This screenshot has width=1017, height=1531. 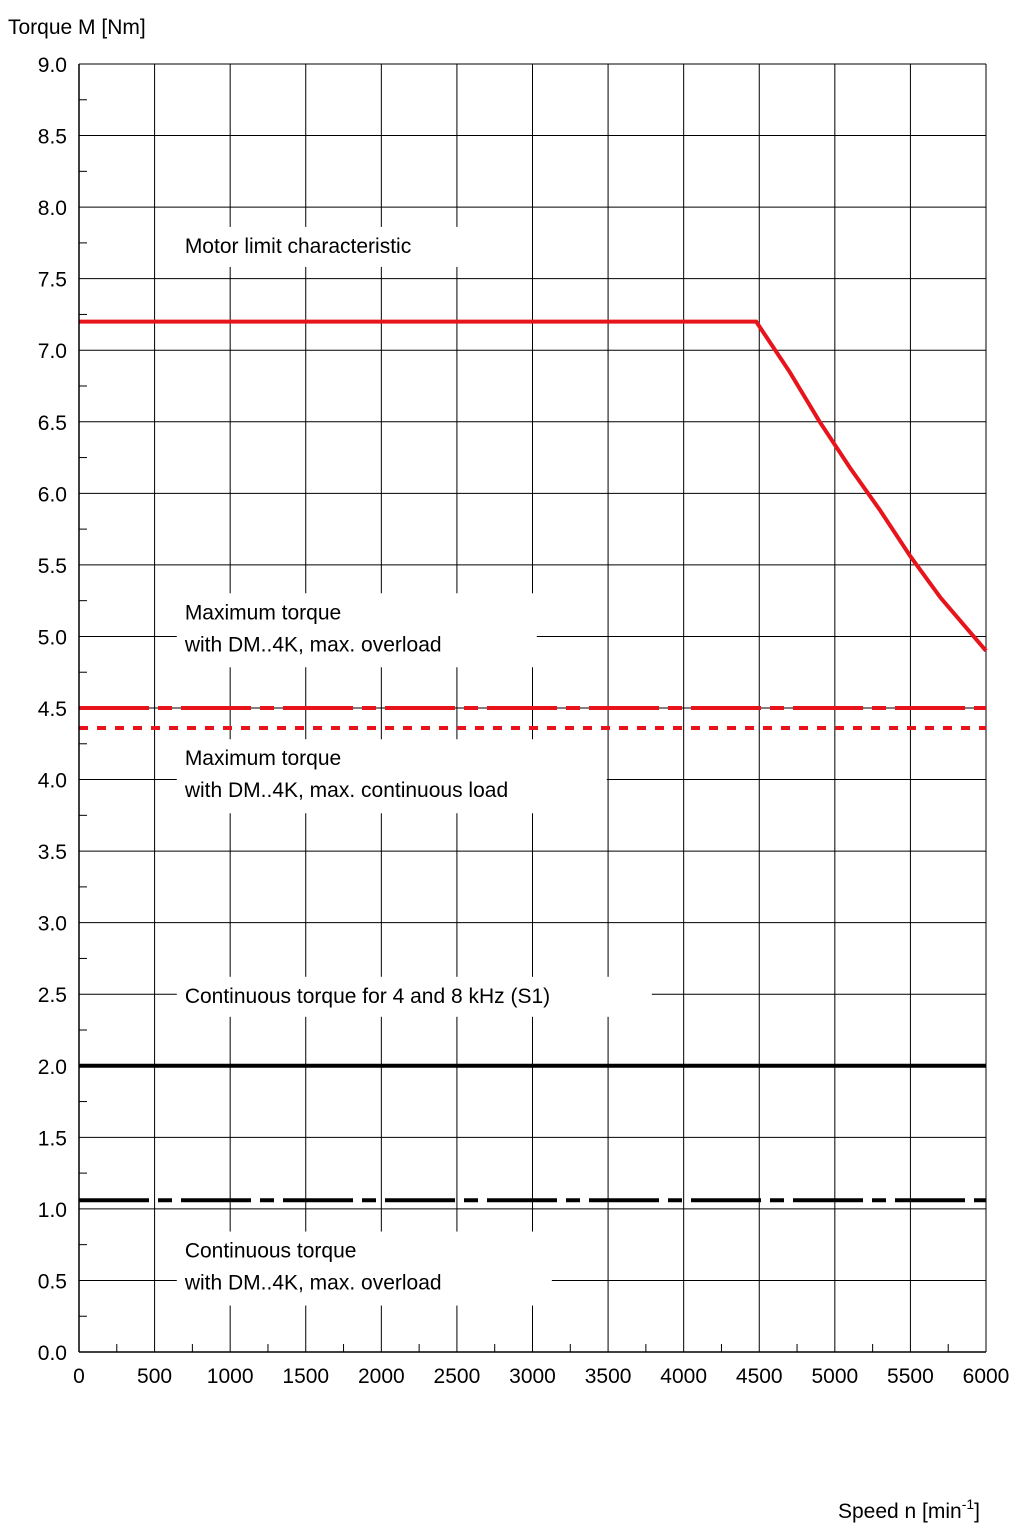 What do you see at coordinates (532, 1376) in the screenshot?
I see `x-tick-label: 3000` at bounding box center [532, 1376].